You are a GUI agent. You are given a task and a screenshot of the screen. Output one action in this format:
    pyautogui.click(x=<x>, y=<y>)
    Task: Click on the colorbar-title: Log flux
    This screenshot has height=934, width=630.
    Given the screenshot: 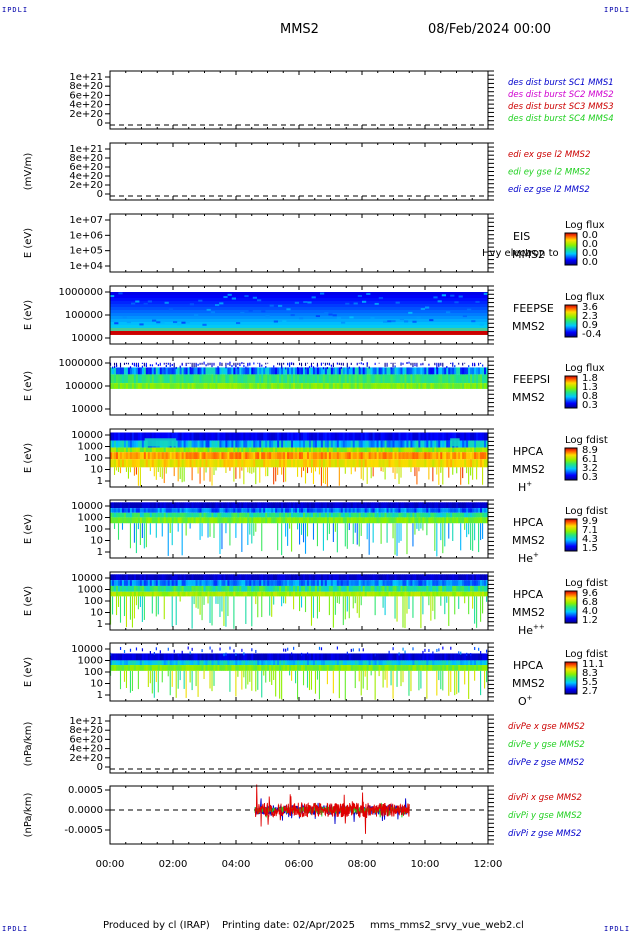 What is the action you would take?
    pyautogui.click(x=585, y=297)
    